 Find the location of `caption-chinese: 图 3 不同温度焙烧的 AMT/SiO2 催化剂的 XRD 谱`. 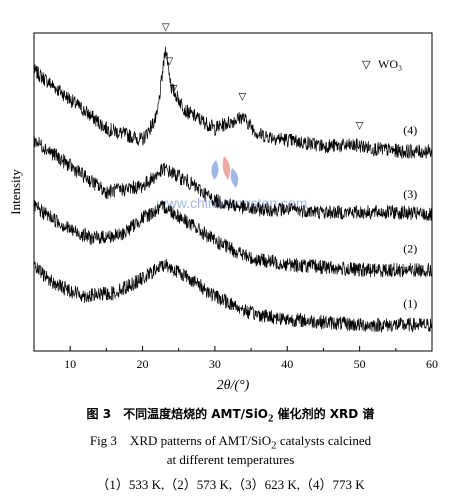

caption-chinese: 图 3 不同温度焙烧的 AMT/SiO2 催化剂的 XRD 谱 is located at coordinates (230, 415).